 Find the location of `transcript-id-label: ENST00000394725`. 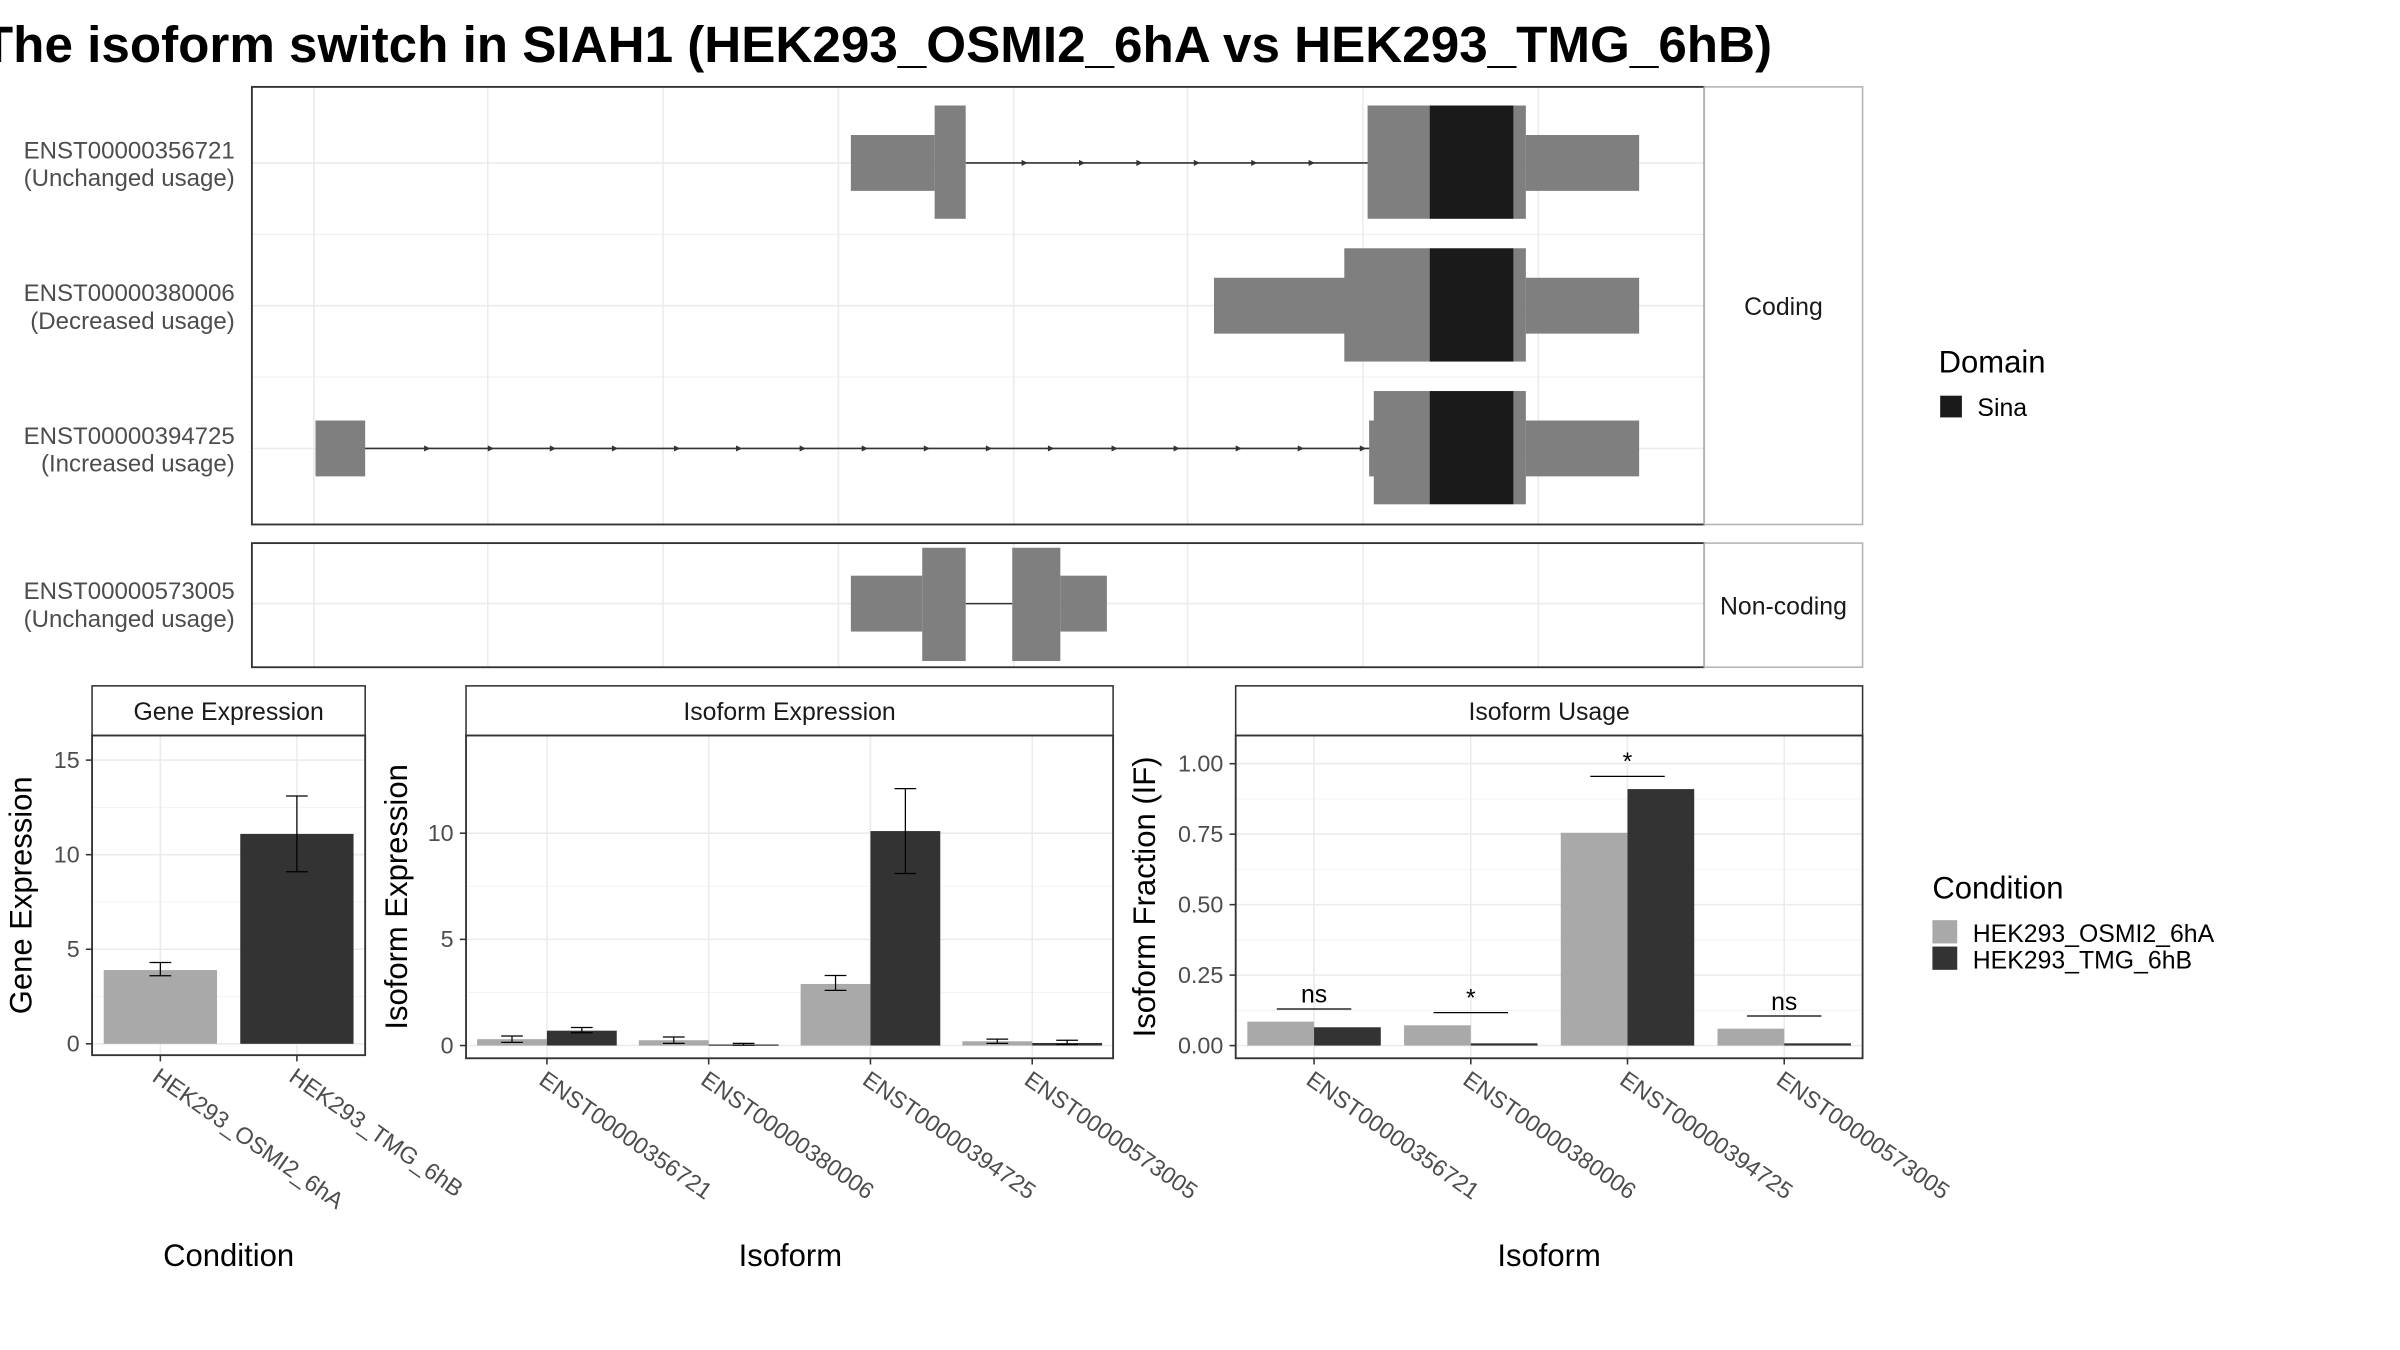

transcript-id-label: ENST00000394725 is located at coordinates (129, 436).